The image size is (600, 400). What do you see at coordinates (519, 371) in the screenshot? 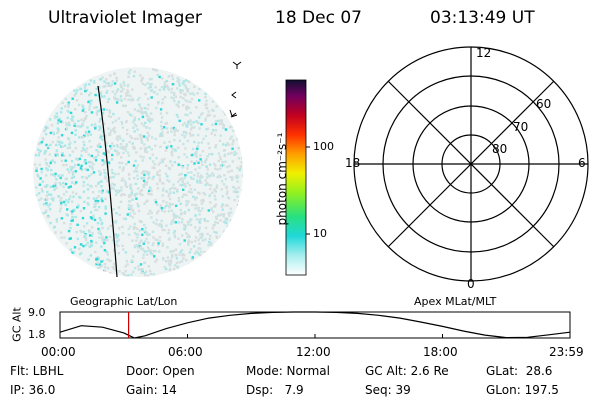
I see `glat-label: GLat: 28.6` at bounding box center [519, 371].